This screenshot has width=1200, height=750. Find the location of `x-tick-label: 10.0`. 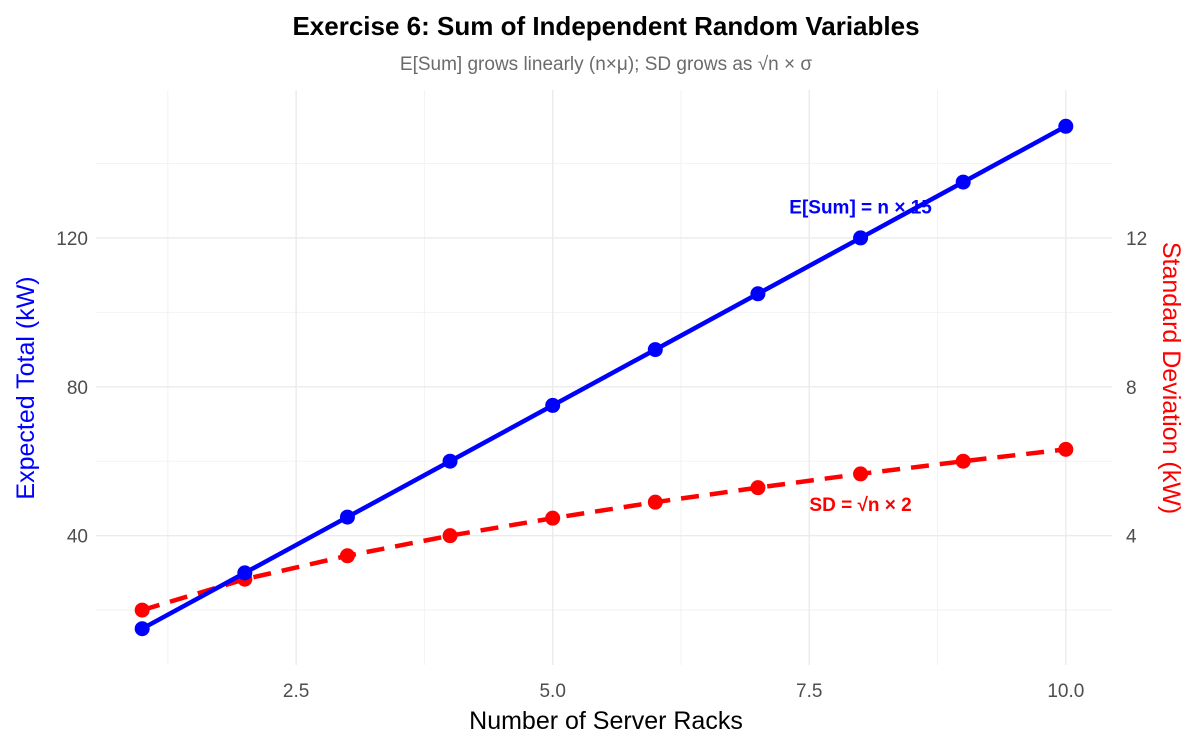

x-tick-label: 10.0 is located at coordinates (1065, 691).